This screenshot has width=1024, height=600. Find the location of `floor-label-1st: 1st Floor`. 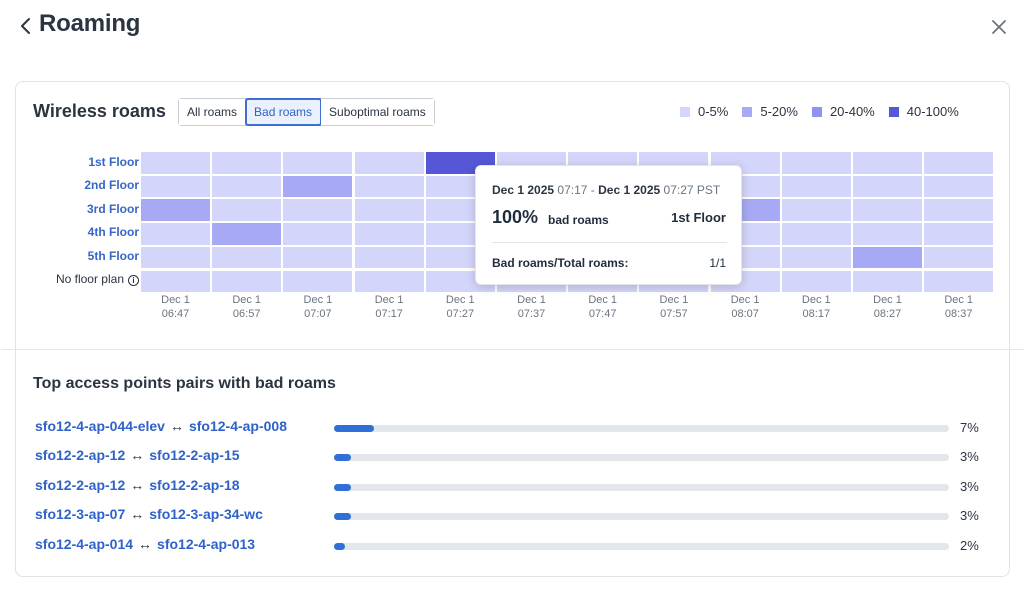

floor-label-1st: 1st Floor is located at coordinates (113, 162).